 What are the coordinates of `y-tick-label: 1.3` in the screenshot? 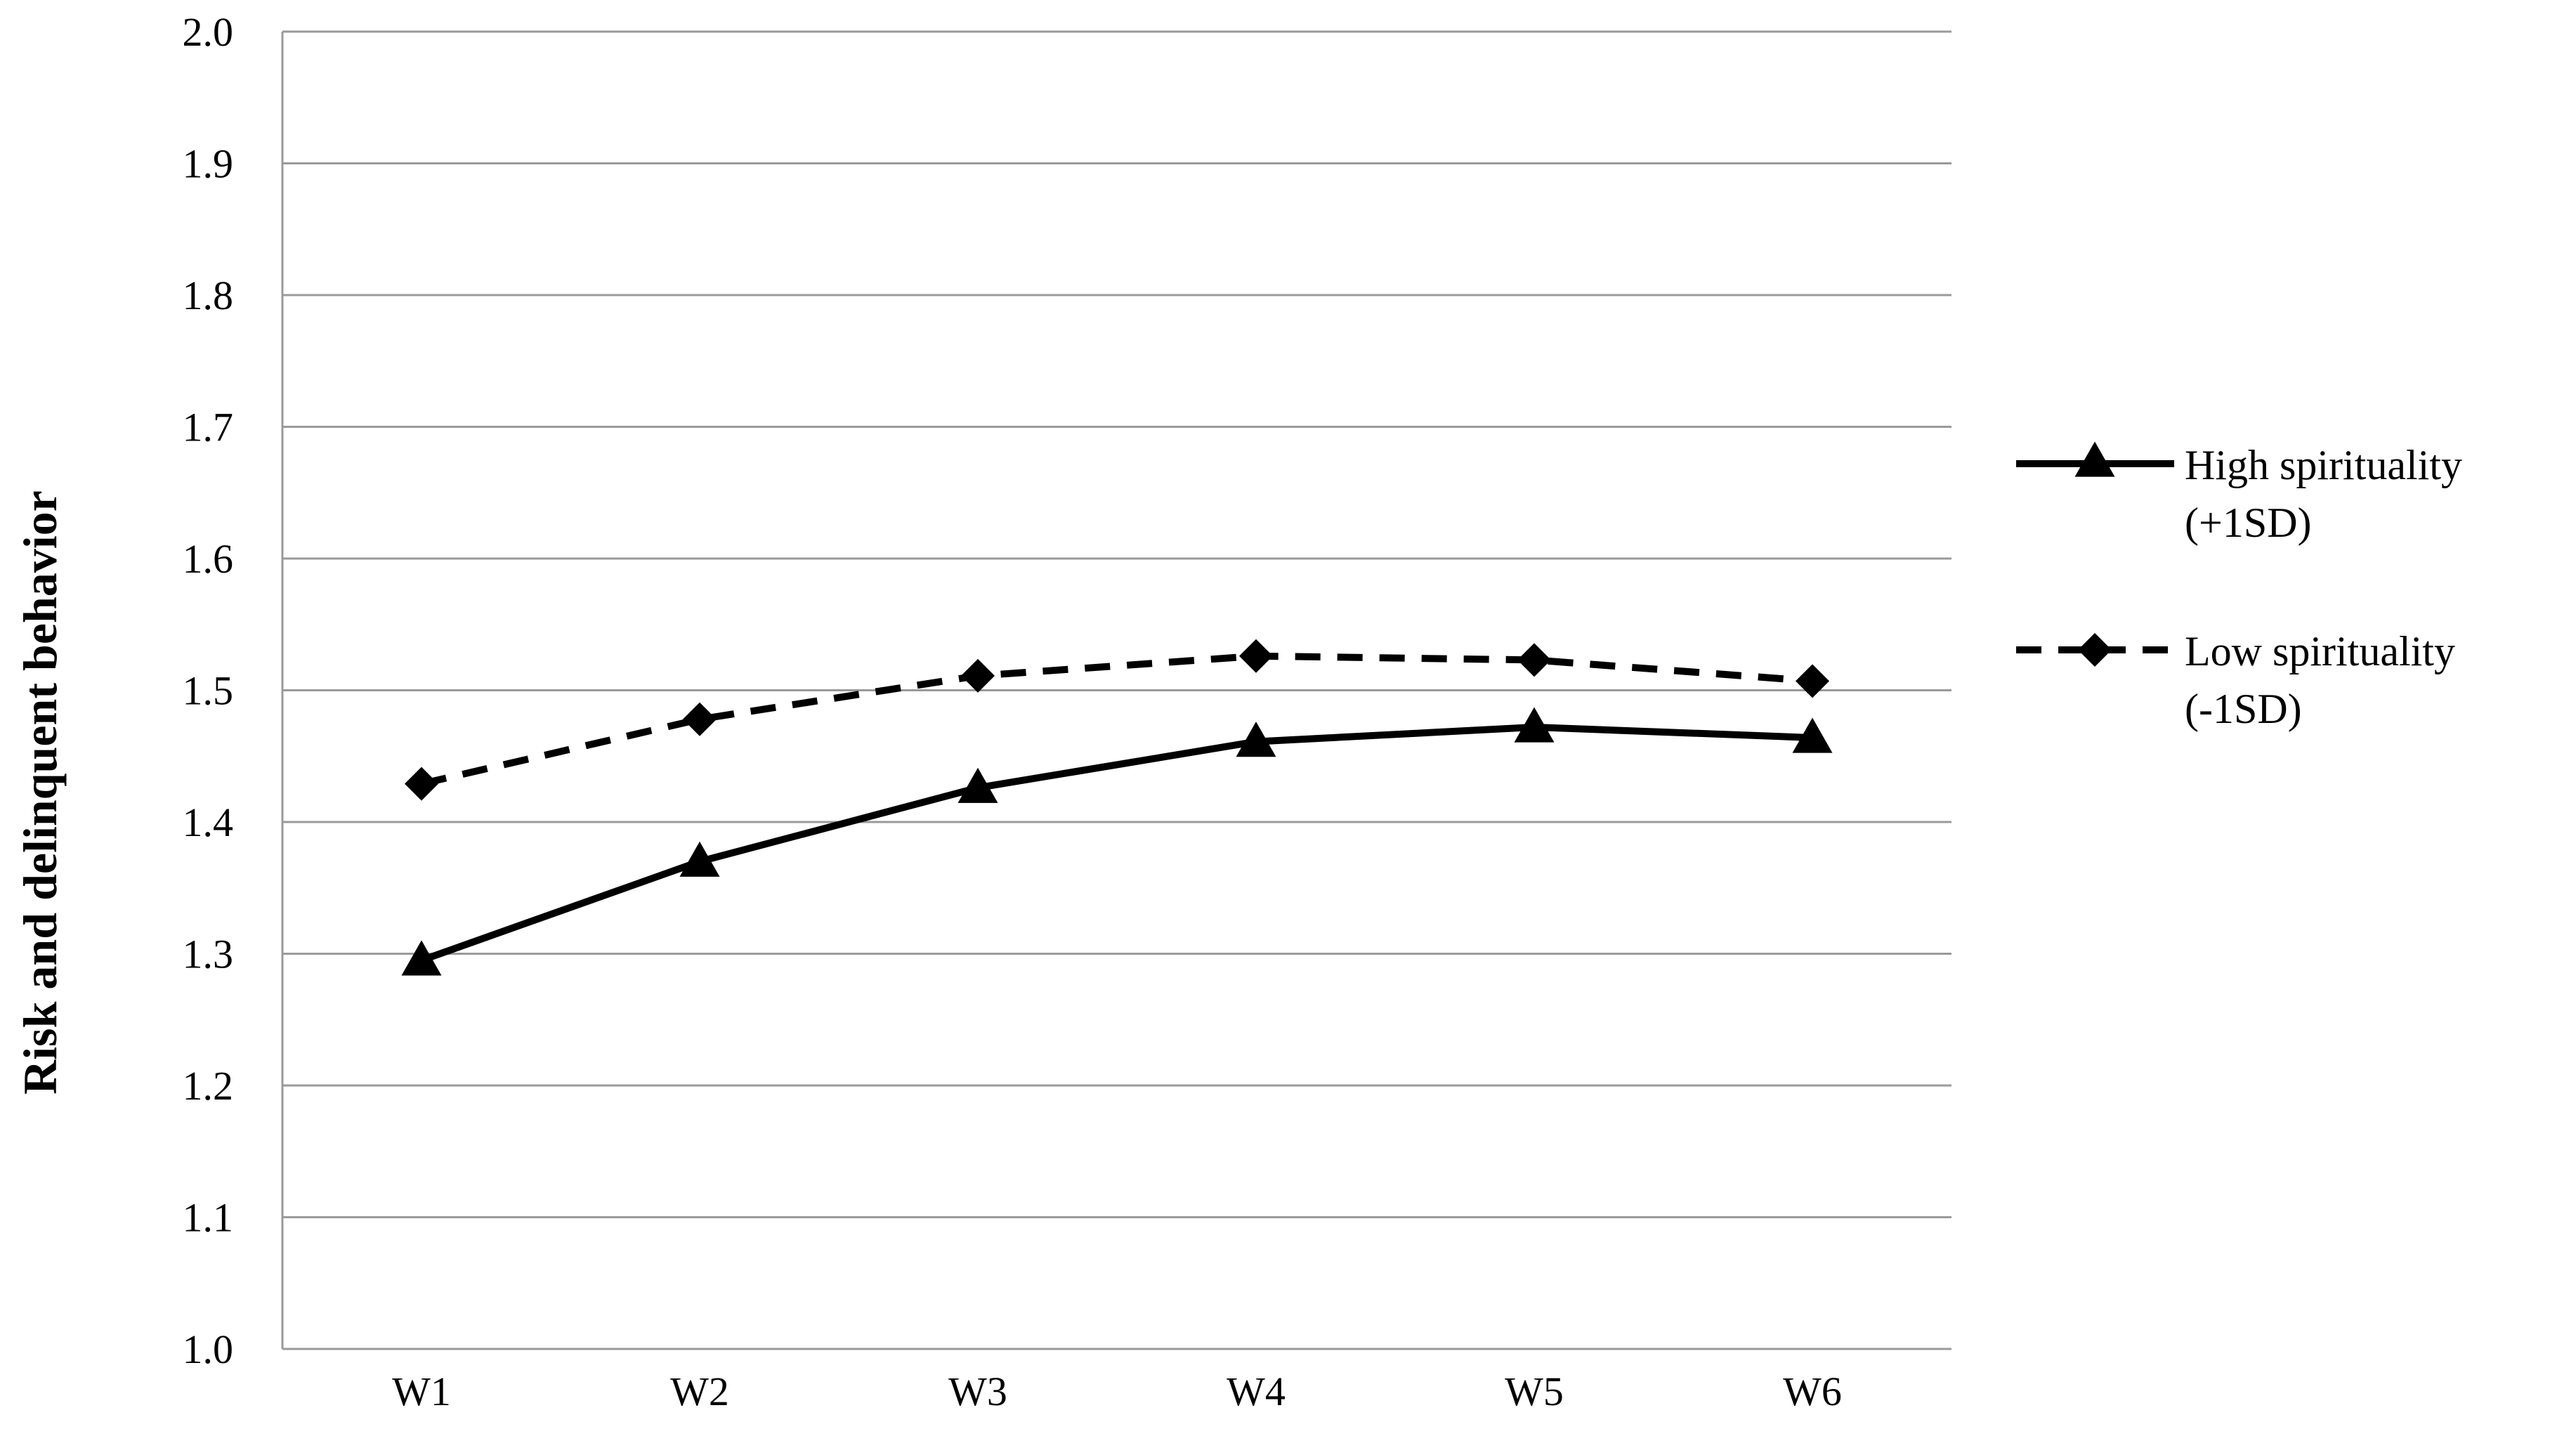 It's located at (209, 954).